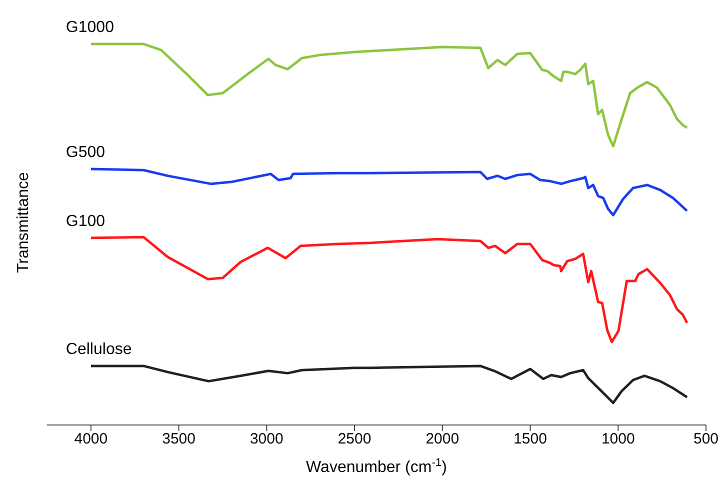 The image size is (721, 501). I want to click on y-axis-title: Transmittance, so click(23, 222).